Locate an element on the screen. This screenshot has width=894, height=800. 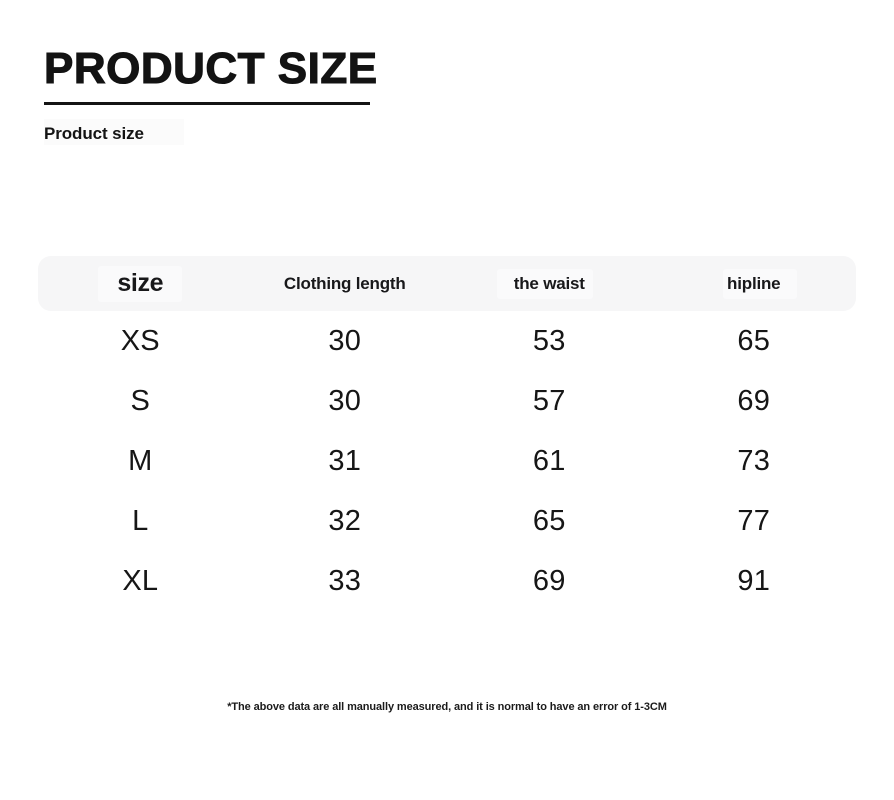
cell-size: L is located at coordinates (140, 520).